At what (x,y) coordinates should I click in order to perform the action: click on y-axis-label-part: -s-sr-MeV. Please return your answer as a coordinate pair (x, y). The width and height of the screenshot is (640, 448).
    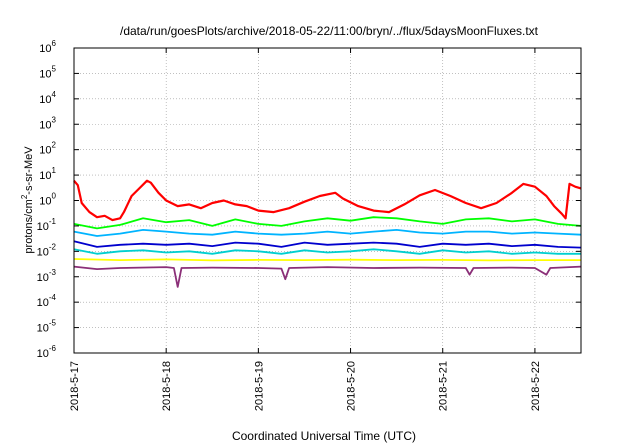
    Looking at the image, I should click on (29, 170).